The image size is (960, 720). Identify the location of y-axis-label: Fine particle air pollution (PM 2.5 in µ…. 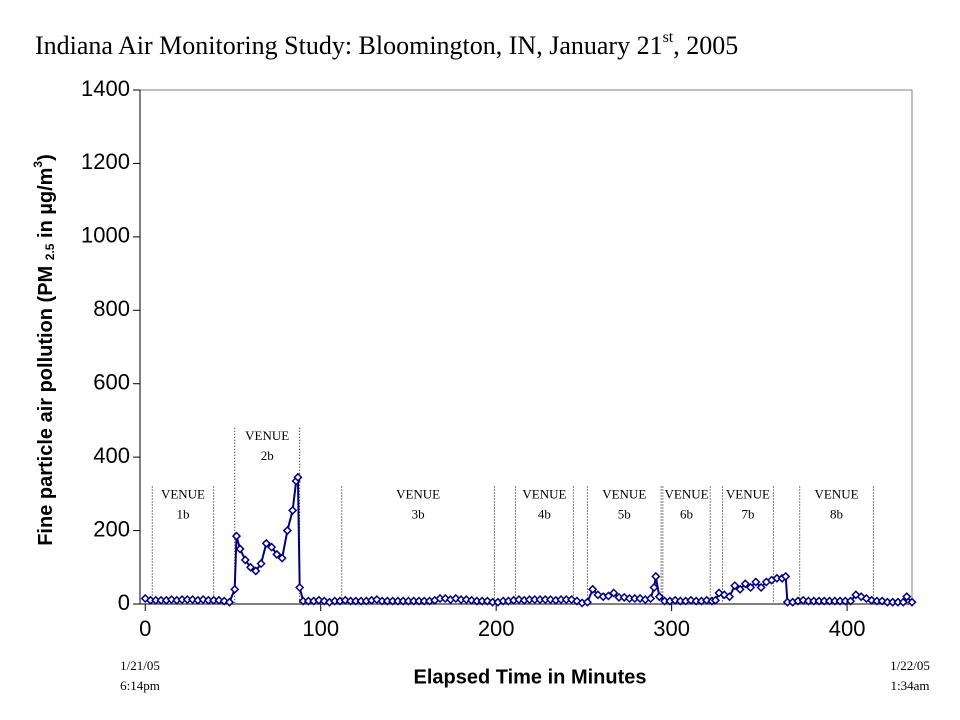
(44, 350).